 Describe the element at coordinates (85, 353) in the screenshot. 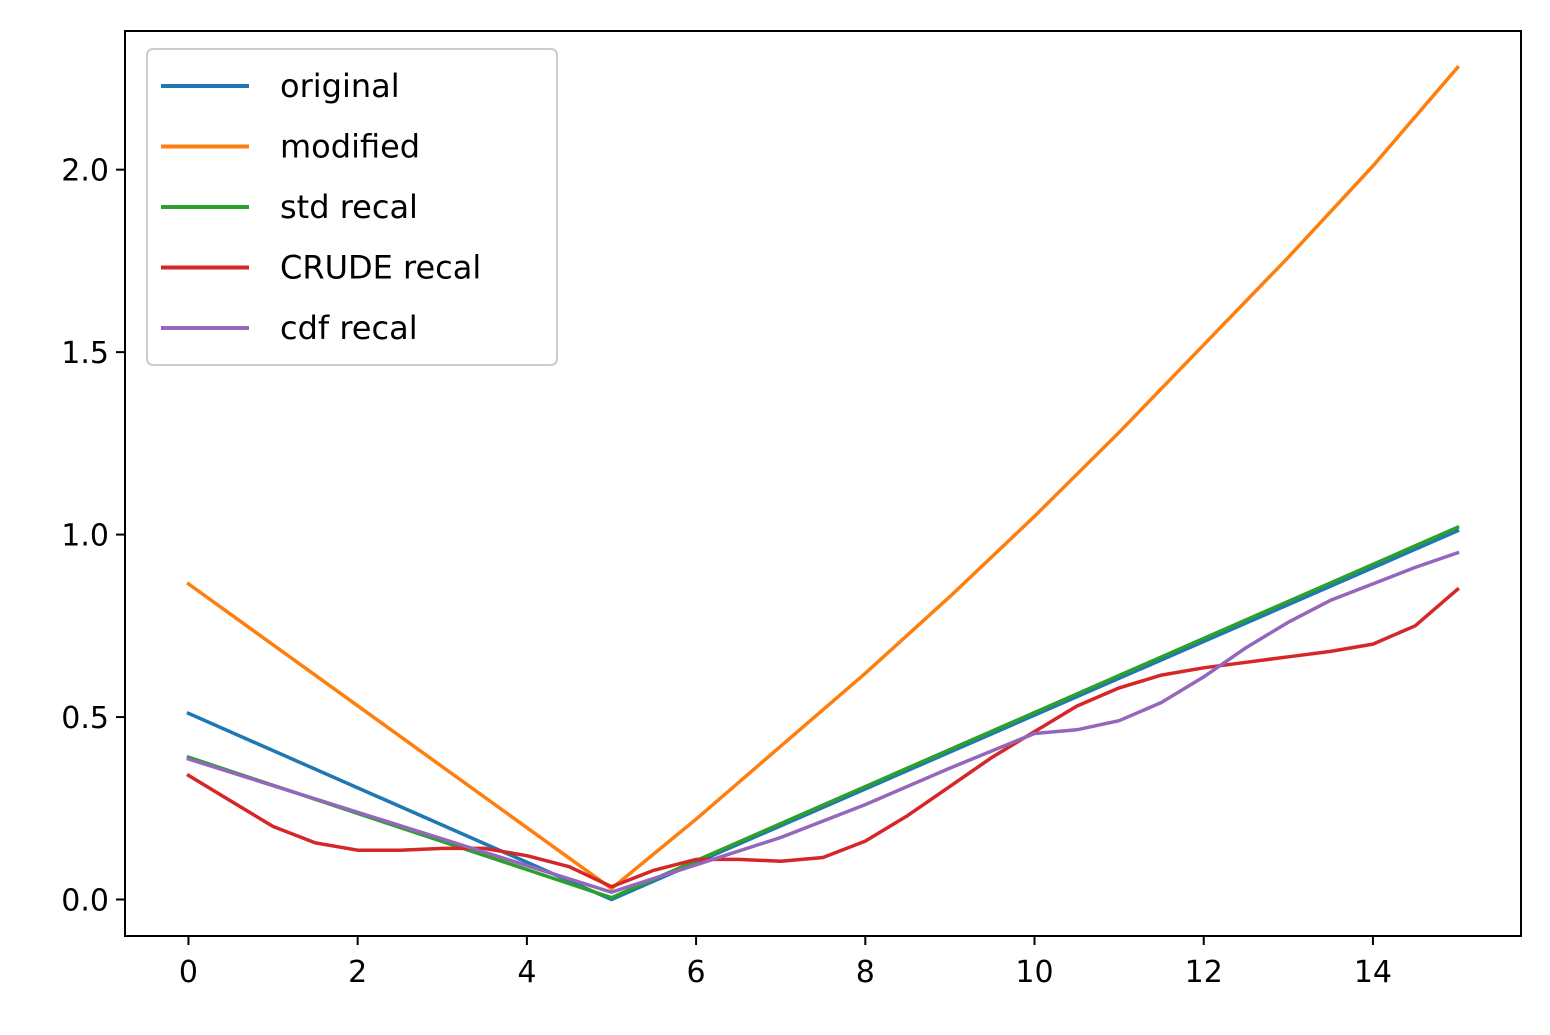

I see `y-tick-label: 1.5` at that location.